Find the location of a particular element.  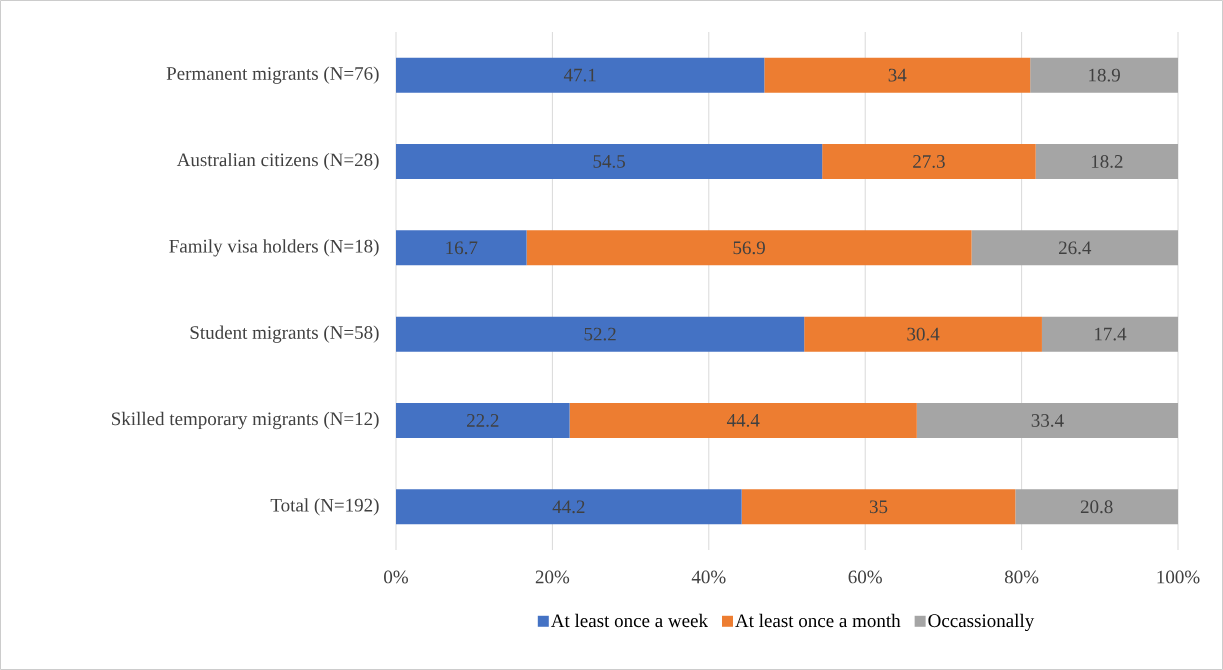

data-label: 30.4 is located at coordinates (923, 334).